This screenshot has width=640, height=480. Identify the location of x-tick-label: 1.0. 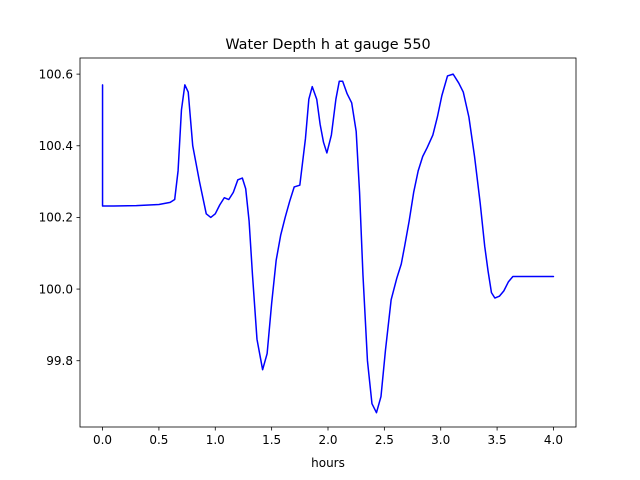
(215, 440).